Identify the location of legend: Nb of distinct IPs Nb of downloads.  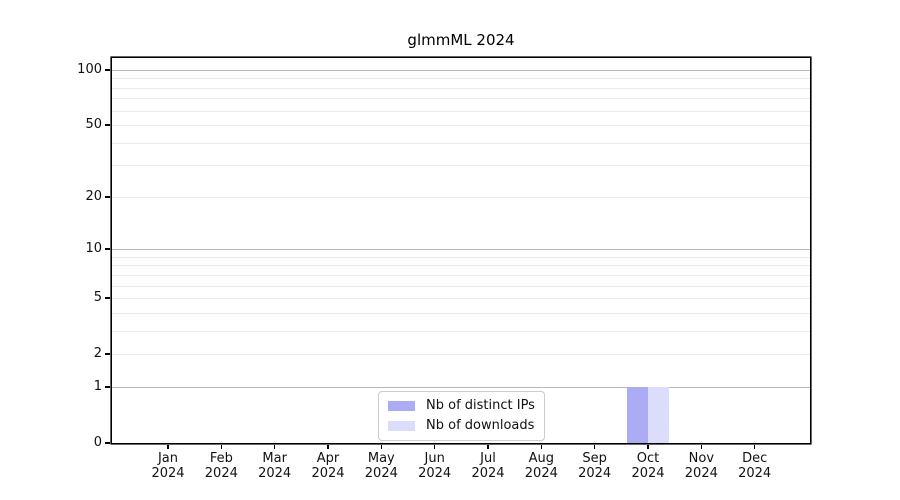
(461, 416).